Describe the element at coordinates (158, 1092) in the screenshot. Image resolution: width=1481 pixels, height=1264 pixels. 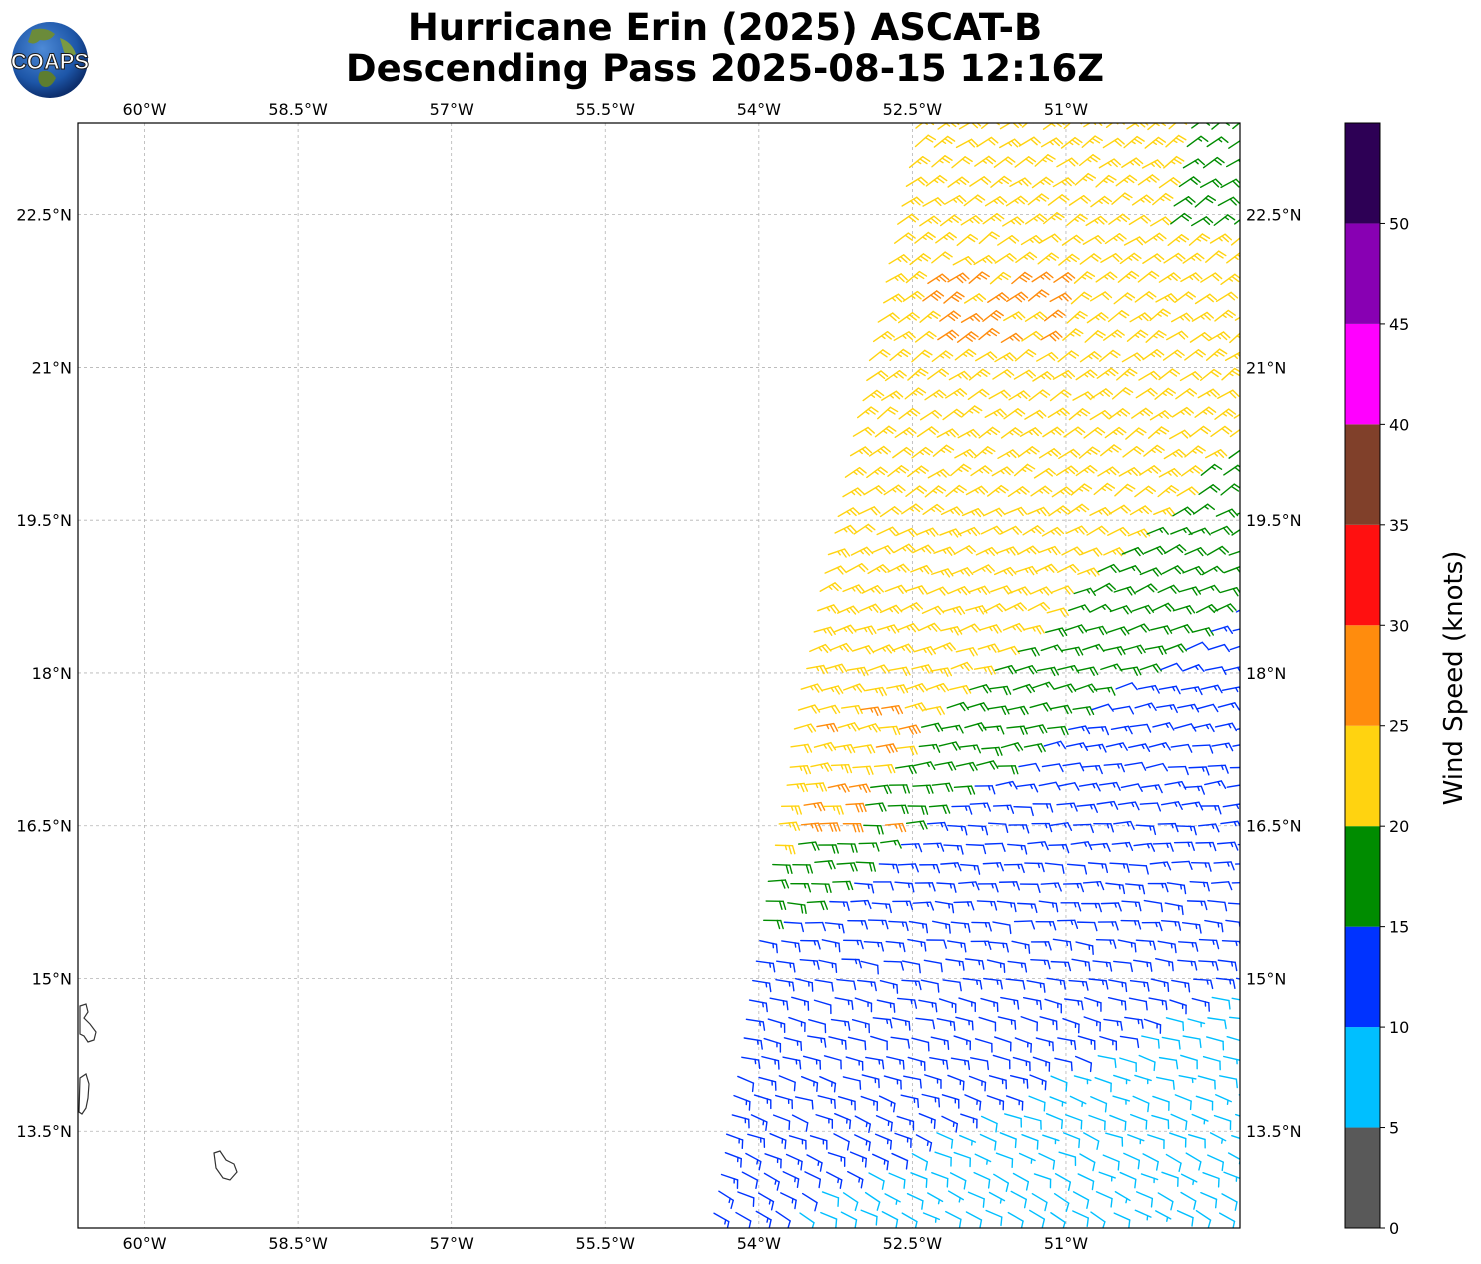
I see `islands` at that location.